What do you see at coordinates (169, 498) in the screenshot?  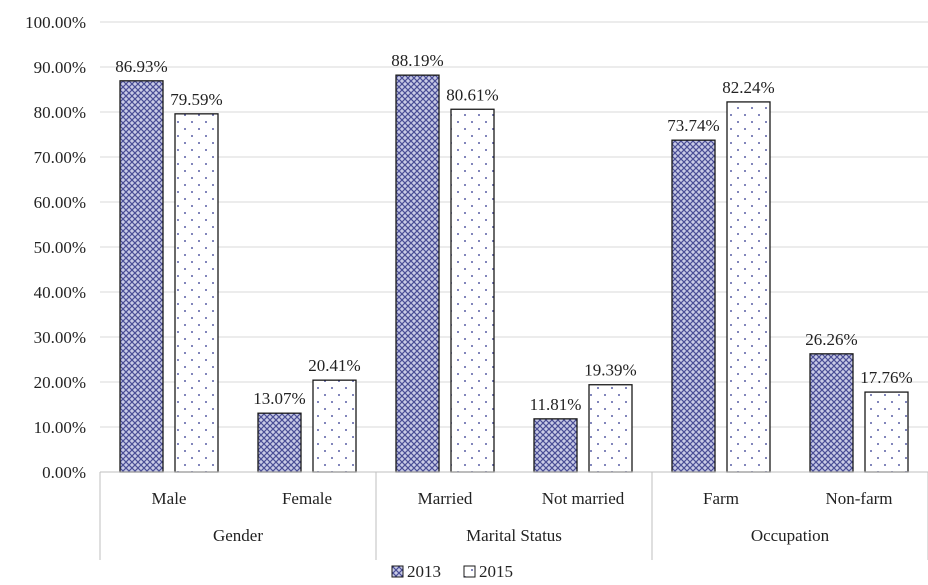 I see `category-label: Male` at bounding box center [169, 498].